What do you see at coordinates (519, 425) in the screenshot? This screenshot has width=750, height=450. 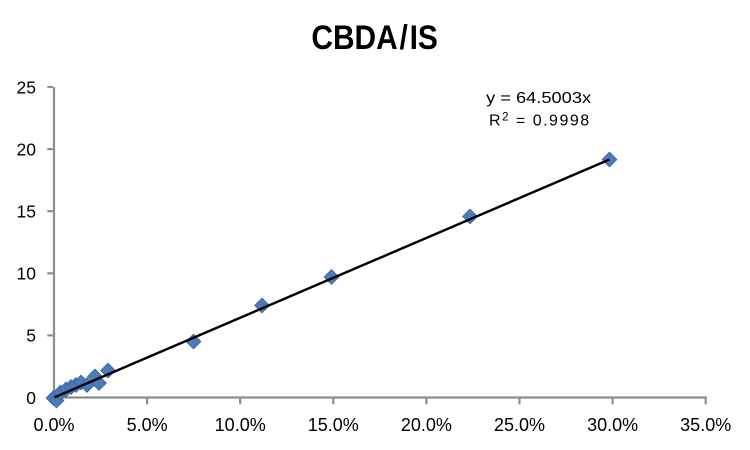 I see `svg-text: 25.0%` at bounding box center [519, 425].